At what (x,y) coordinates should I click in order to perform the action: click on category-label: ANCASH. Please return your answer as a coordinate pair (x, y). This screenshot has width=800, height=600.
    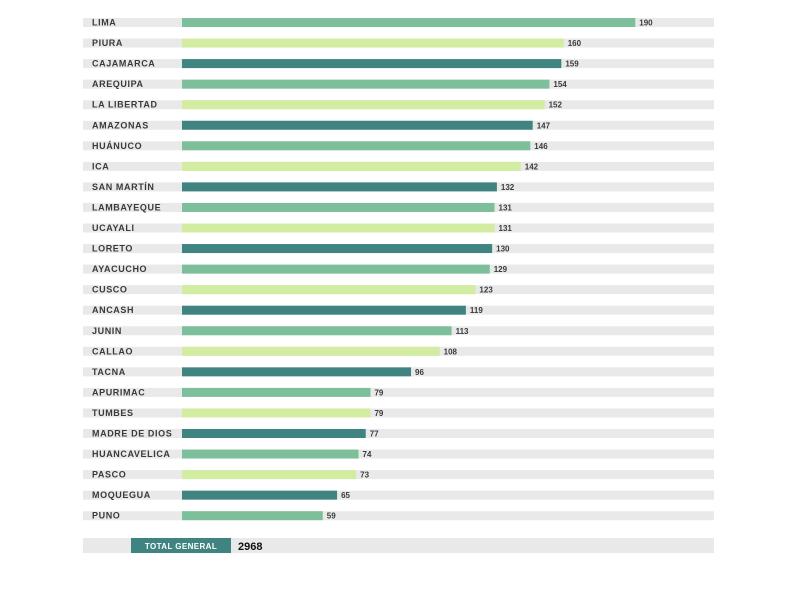
    Looking at the image, I should click on (113, 310).